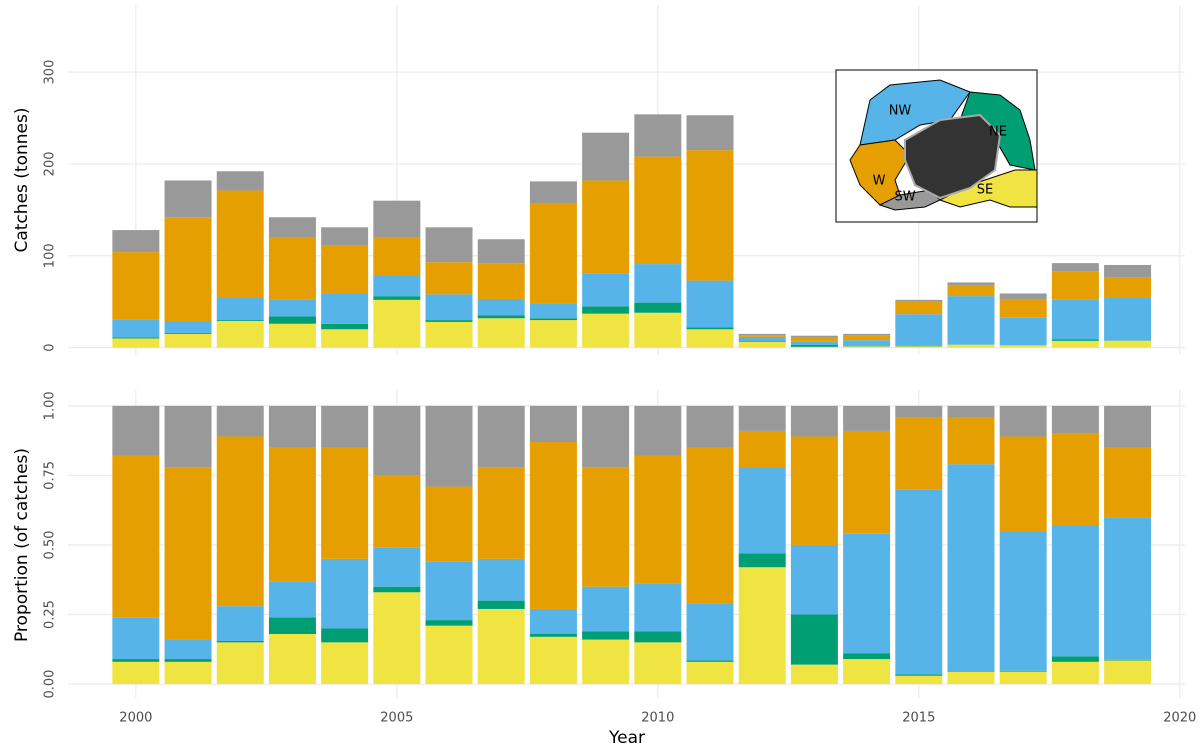 This screenshot has width=1201, height=749. What do you see at coordinates (22, 545) in the screenshot?
I see `y-axis-title: Proportion (of catches)` at bounding box center [22, 545].